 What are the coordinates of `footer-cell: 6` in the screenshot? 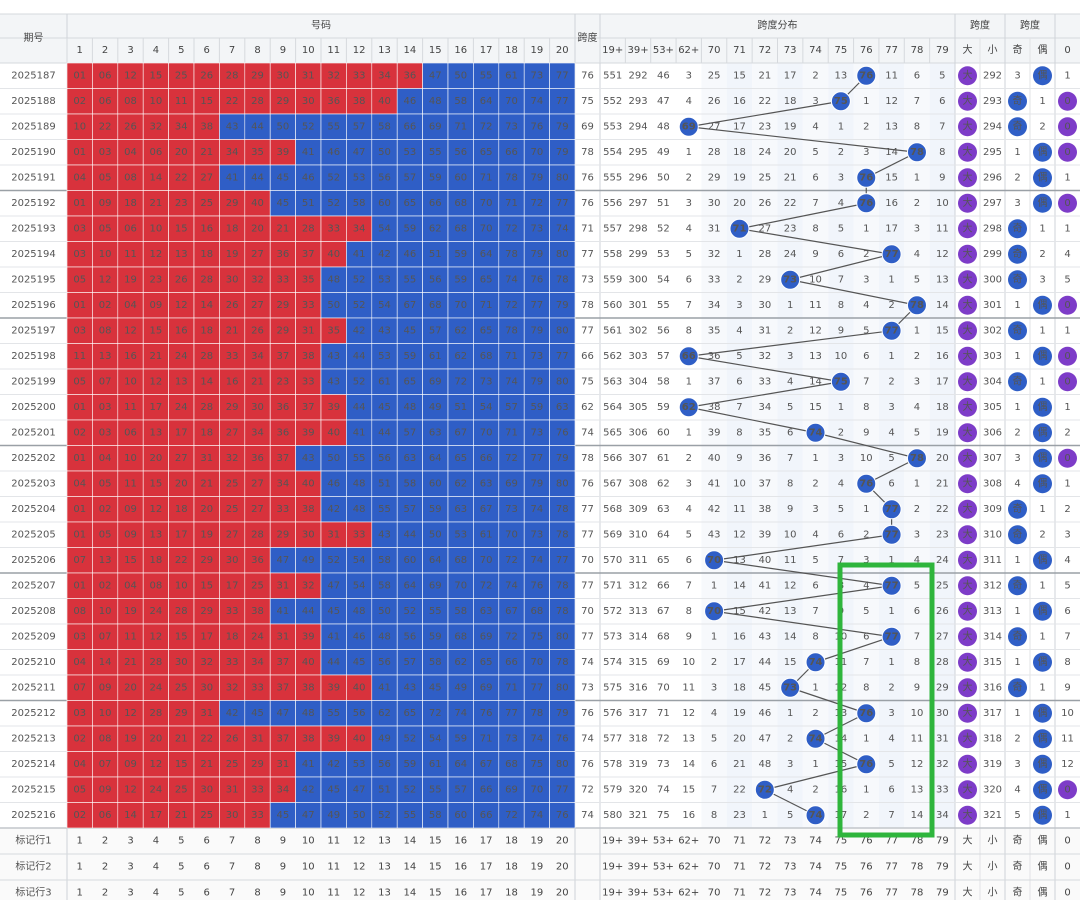 It's located at (207, 893).